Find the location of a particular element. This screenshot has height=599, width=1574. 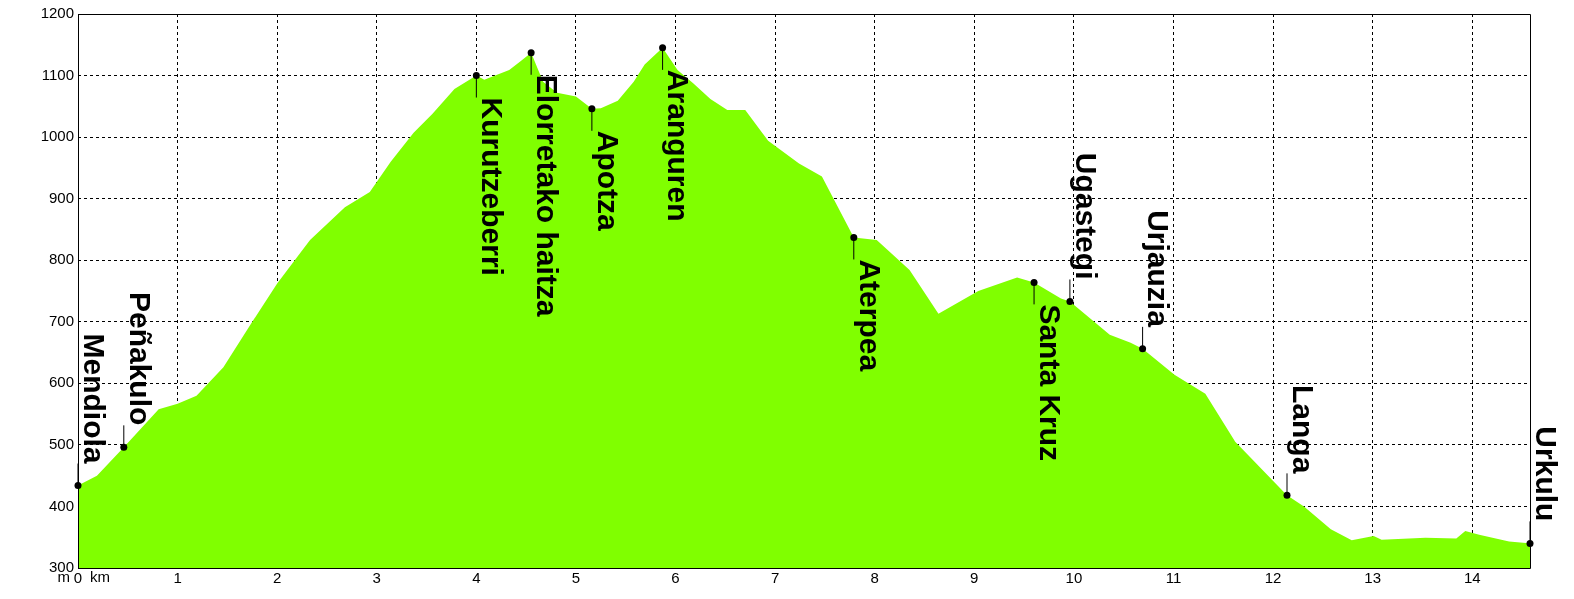

x-tick-label: 10 is located at coordinates (1074, 578).